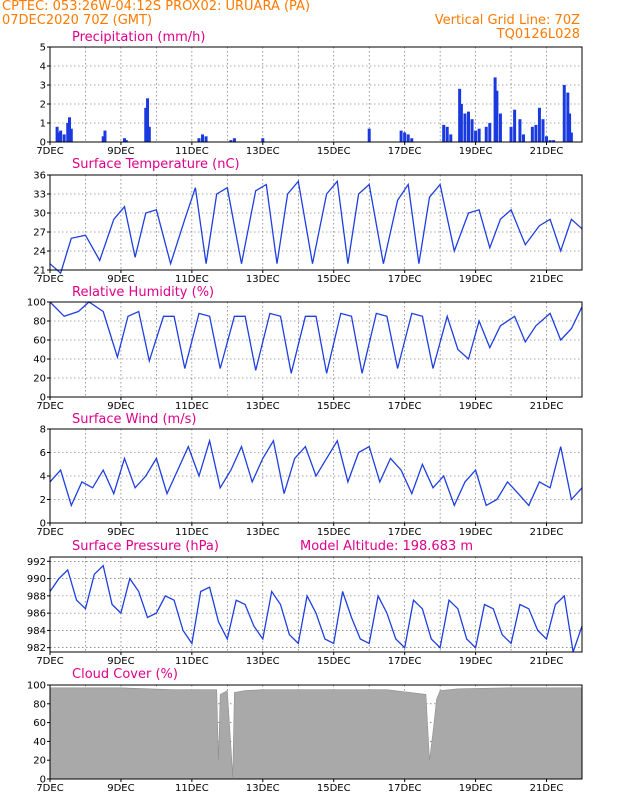  I want to click on y-tick-label: 2, so click(43, 105).